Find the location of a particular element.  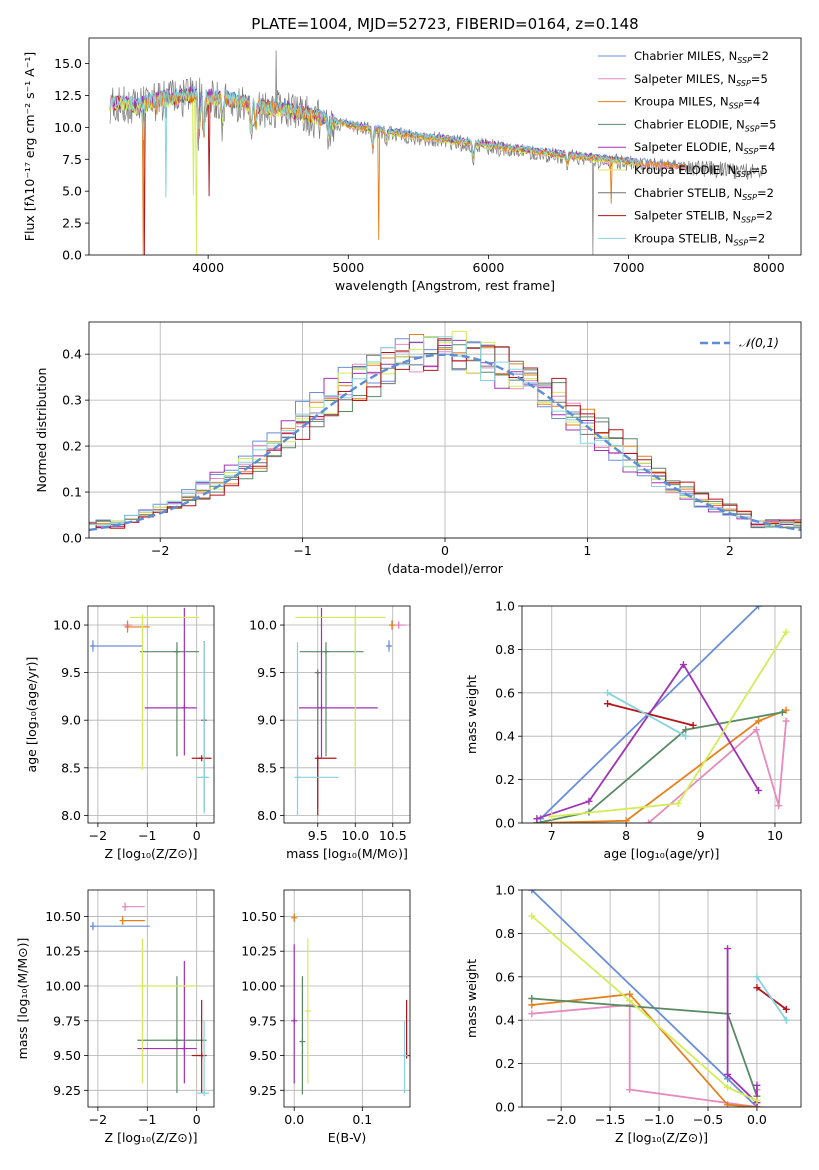

y-tick-label: 2.5 is located at coordinates (72, 223).